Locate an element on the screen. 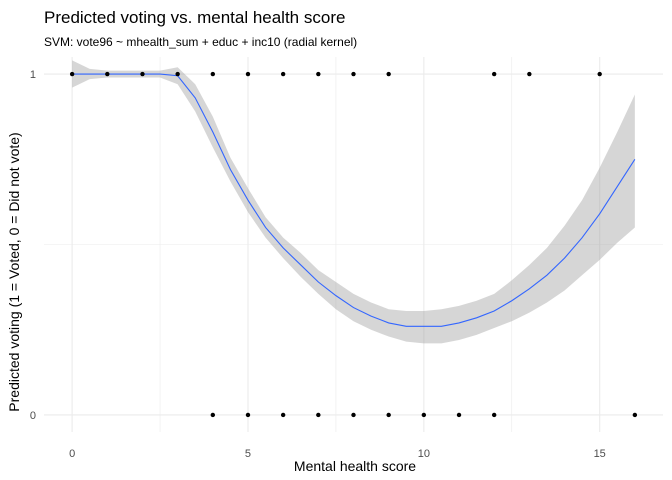 The width and height of the screenshot is (672, 480). x-tick-label: 15 is located at coordinates (600, 454).